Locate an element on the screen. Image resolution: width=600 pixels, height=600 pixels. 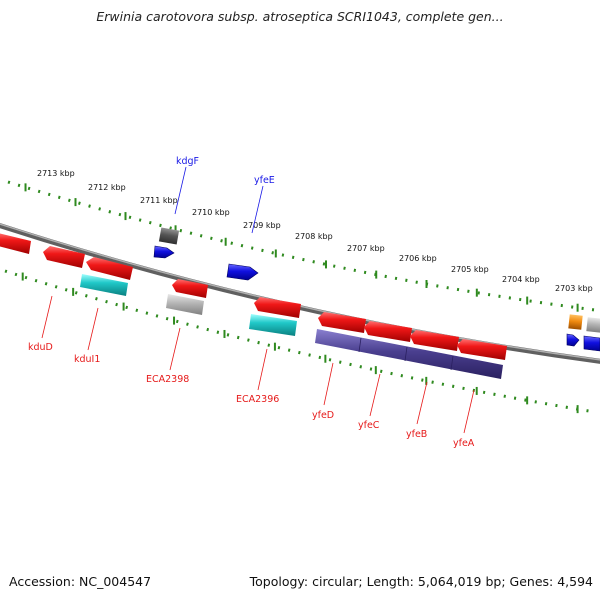
scale-label-2712: 2712 kbp is located at coordinates (107, 187).